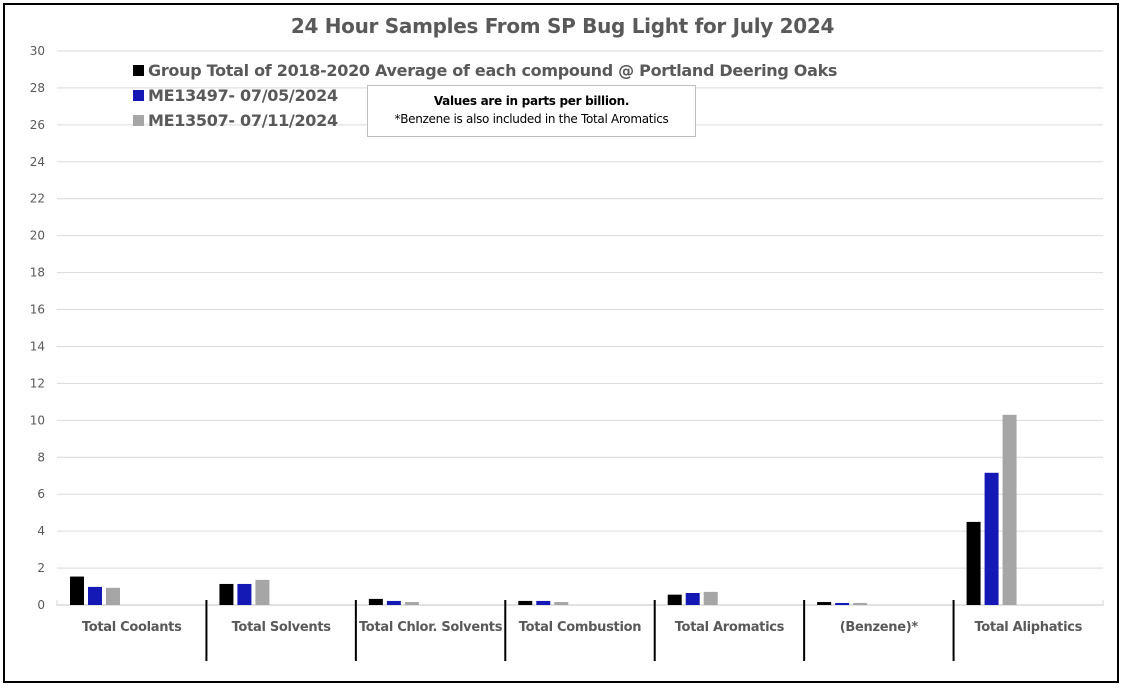 The height and width of the screenshot is (689, 1125). Describe the element at coordinates (41, 494) in the screenshot. I see `y-tick-label: 6` at that location.